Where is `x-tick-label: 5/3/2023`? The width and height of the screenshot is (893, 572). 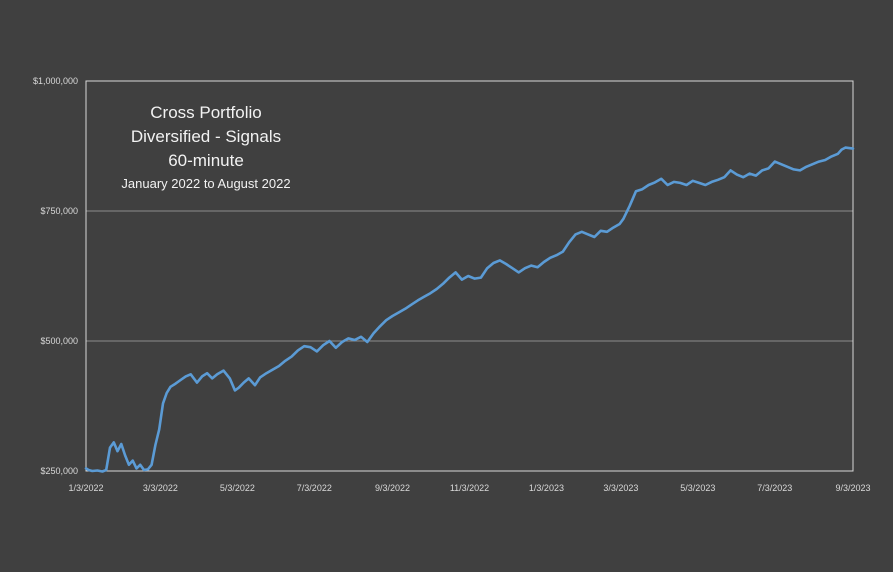 x-tick-label: 5/3/2023 is located at coordinates (697, 488).